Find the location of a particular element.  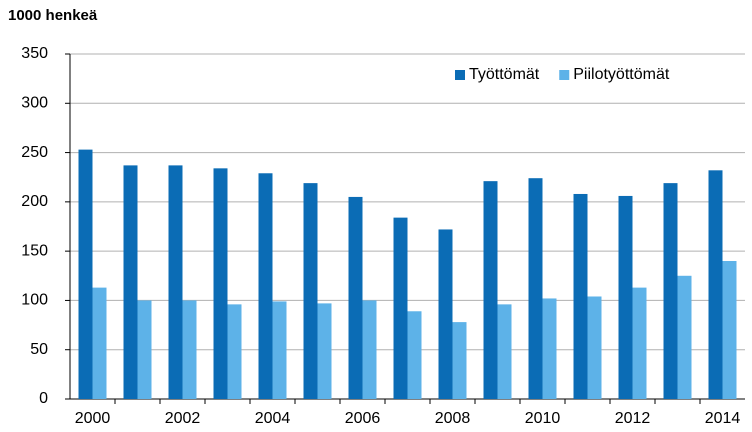

y-tick-label: 250 is located at coordinates (34, 152).